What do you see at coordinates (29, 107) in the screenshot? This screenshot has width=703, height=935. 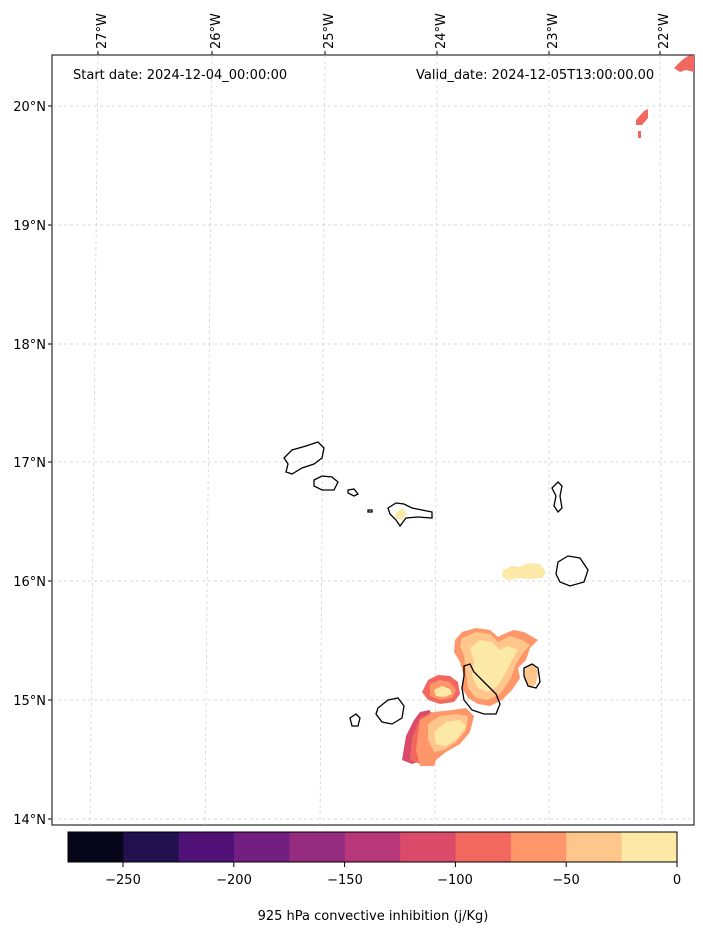 I see `lat-label-20n: 20°N` at bounding box center [29, 107].